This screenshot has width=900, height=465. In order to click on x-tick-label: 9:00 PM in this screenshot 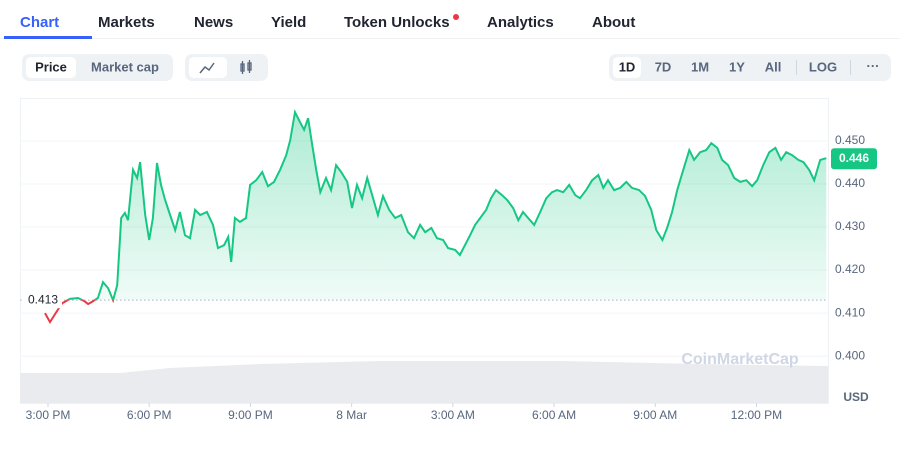, I will do `click(250, 415)`.